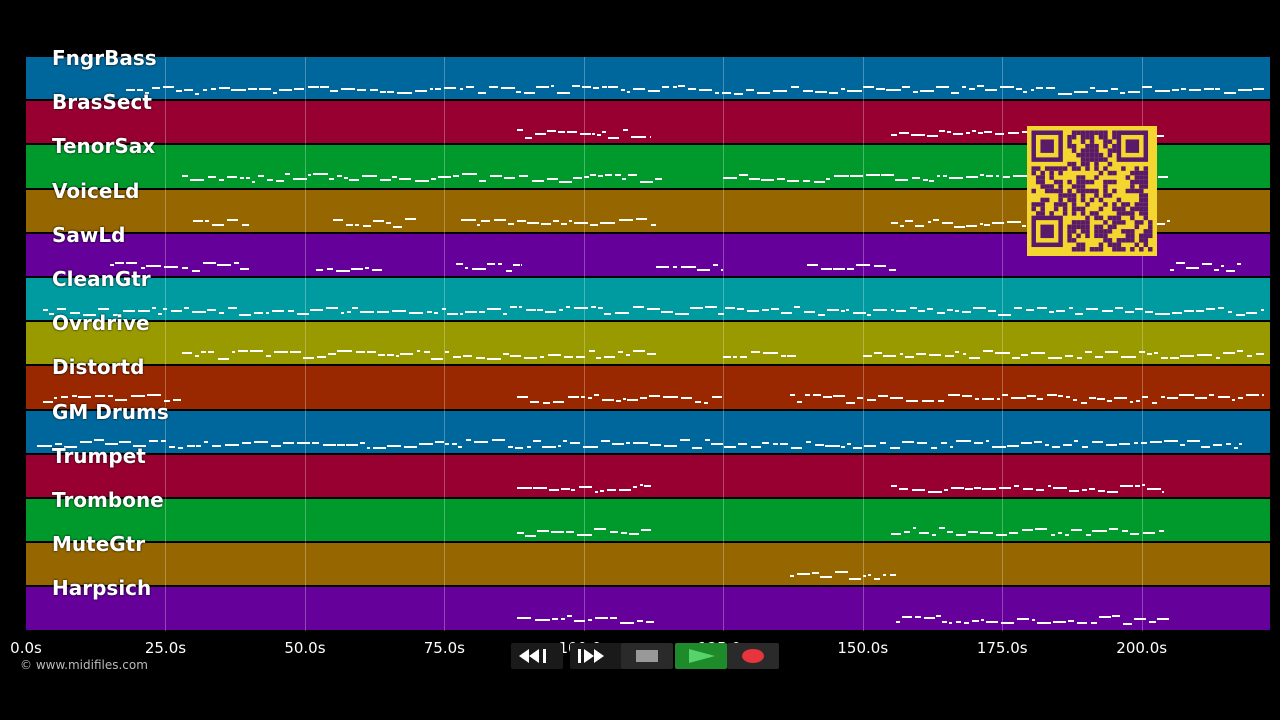 The height and width of the screenshot is (720, 1280). I want to click on stop-button, so click(647, 656).